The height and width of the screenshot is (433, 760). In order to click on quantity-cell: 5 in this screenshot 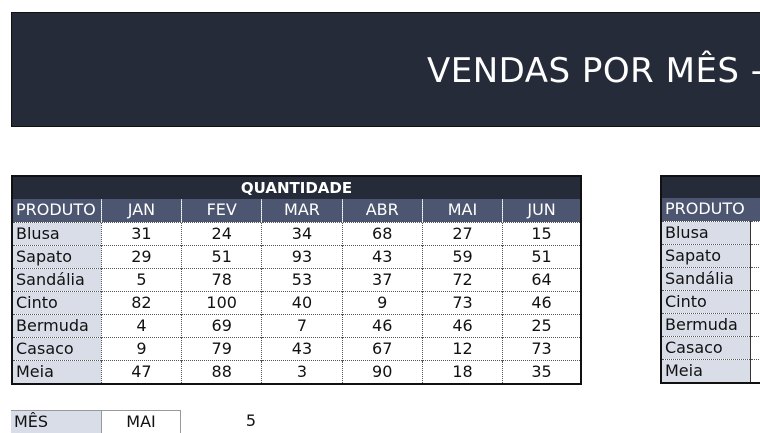, I will do `click(141, 279)`.